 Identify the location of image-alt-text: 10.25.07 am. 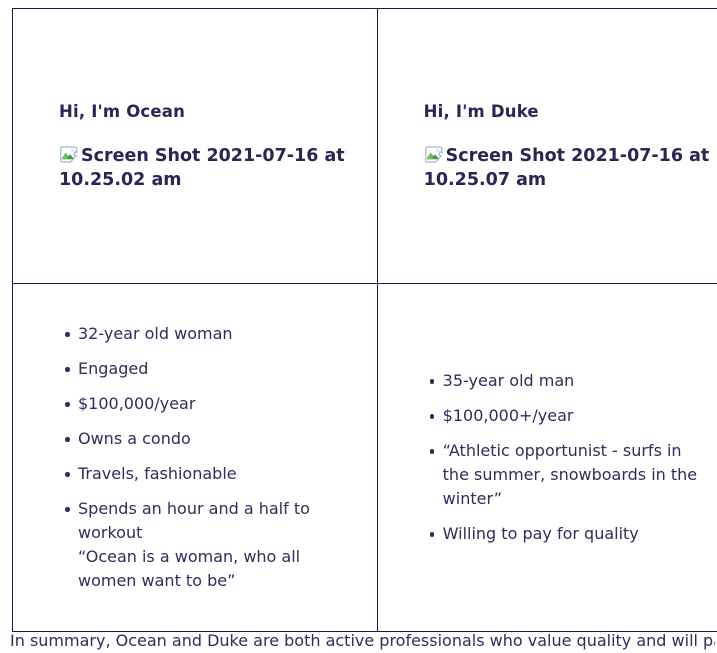
(567, 180).